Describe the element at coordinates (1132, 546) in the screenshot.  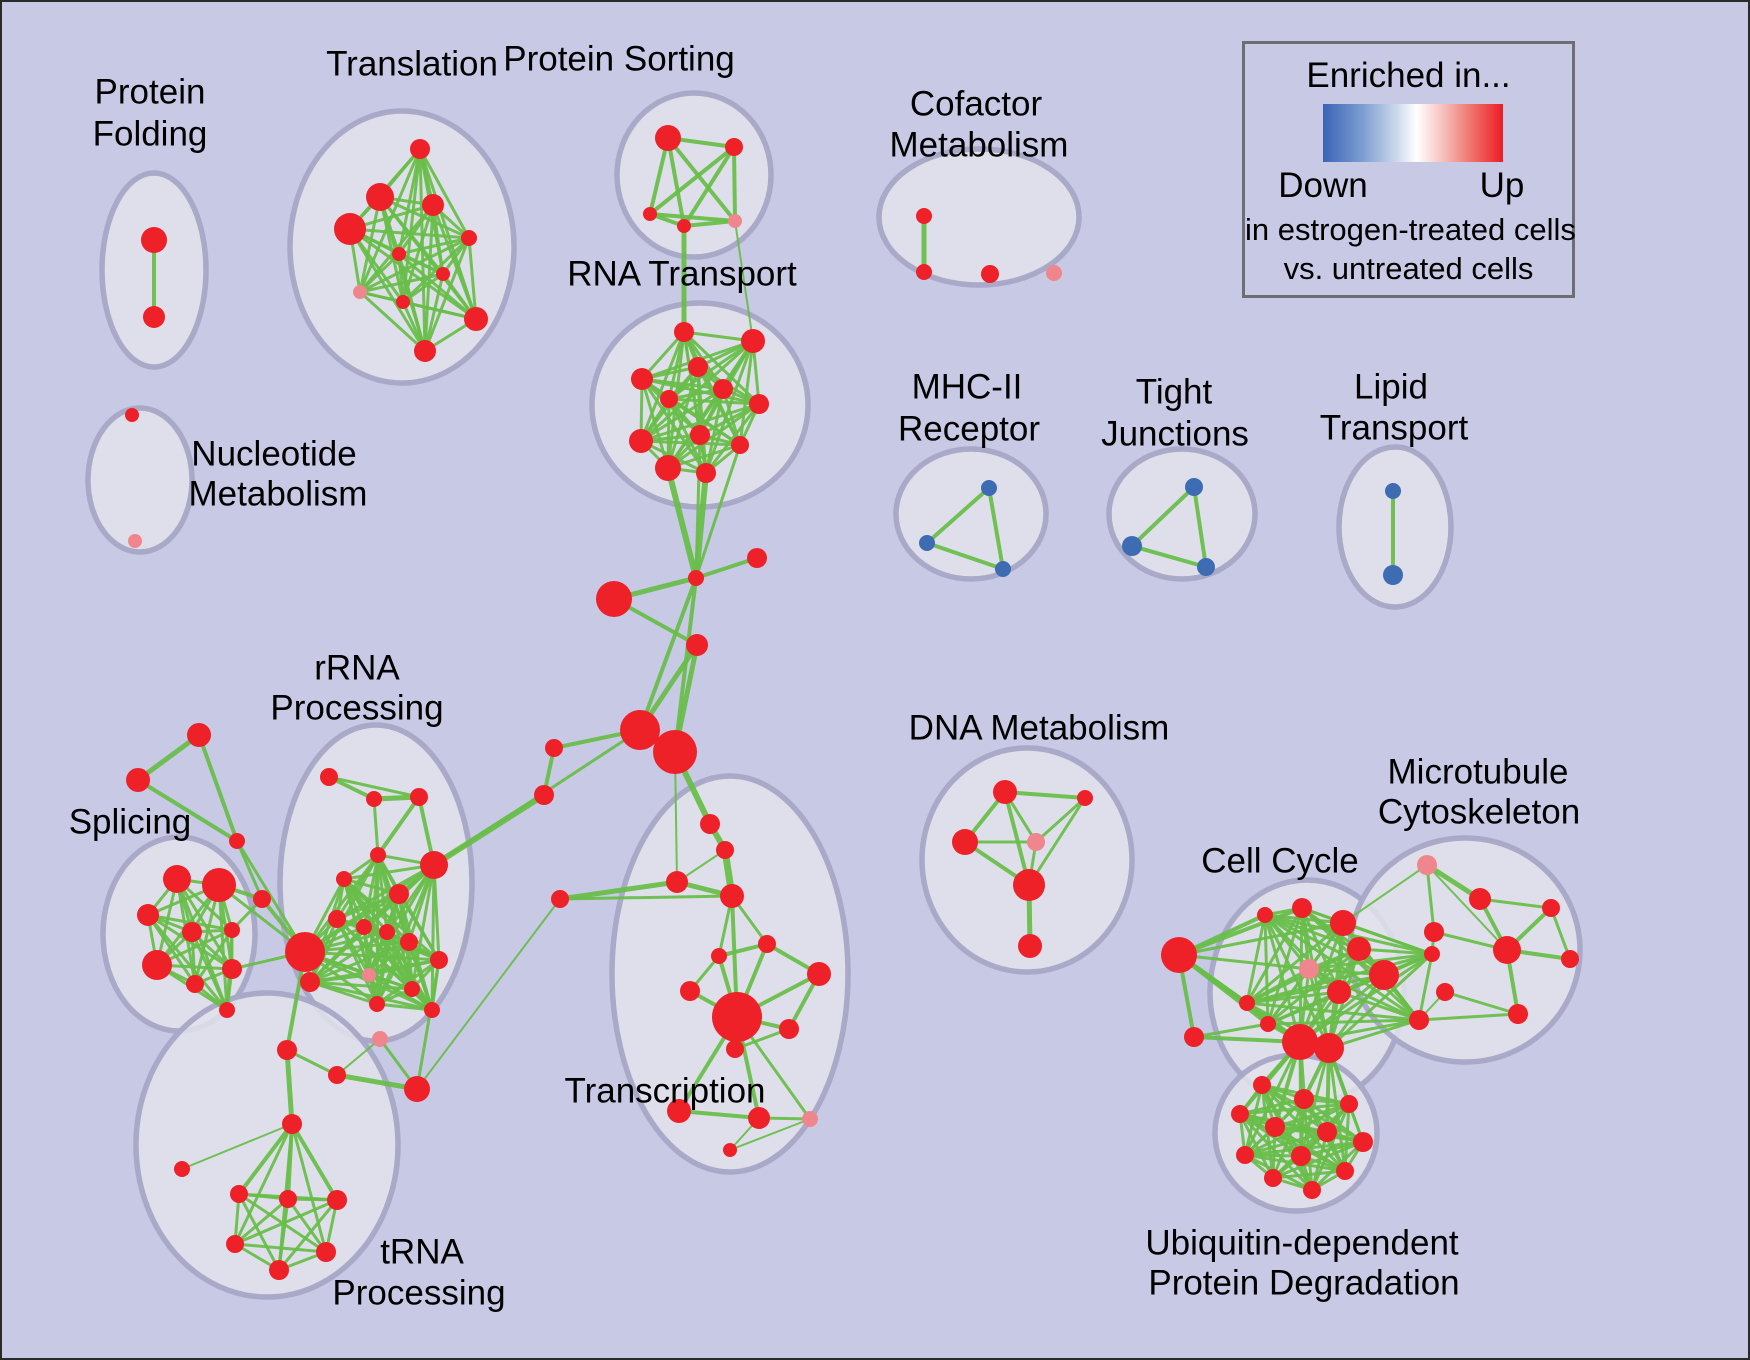
I see `node-TJ2` at that location.